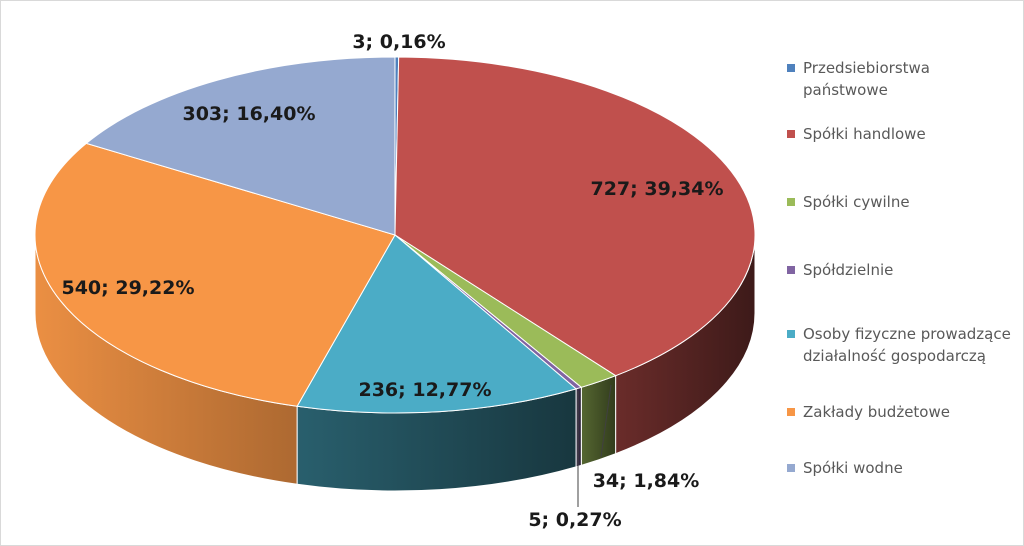 This screenshot has height=546, width=1024. Describe the element at coordinates (424, 390) in the screenshot. I see `data-label-osoby-fizyczne-prowadzace-dzialalnosc-gospodarcza: 236; 12,77%` at that location.